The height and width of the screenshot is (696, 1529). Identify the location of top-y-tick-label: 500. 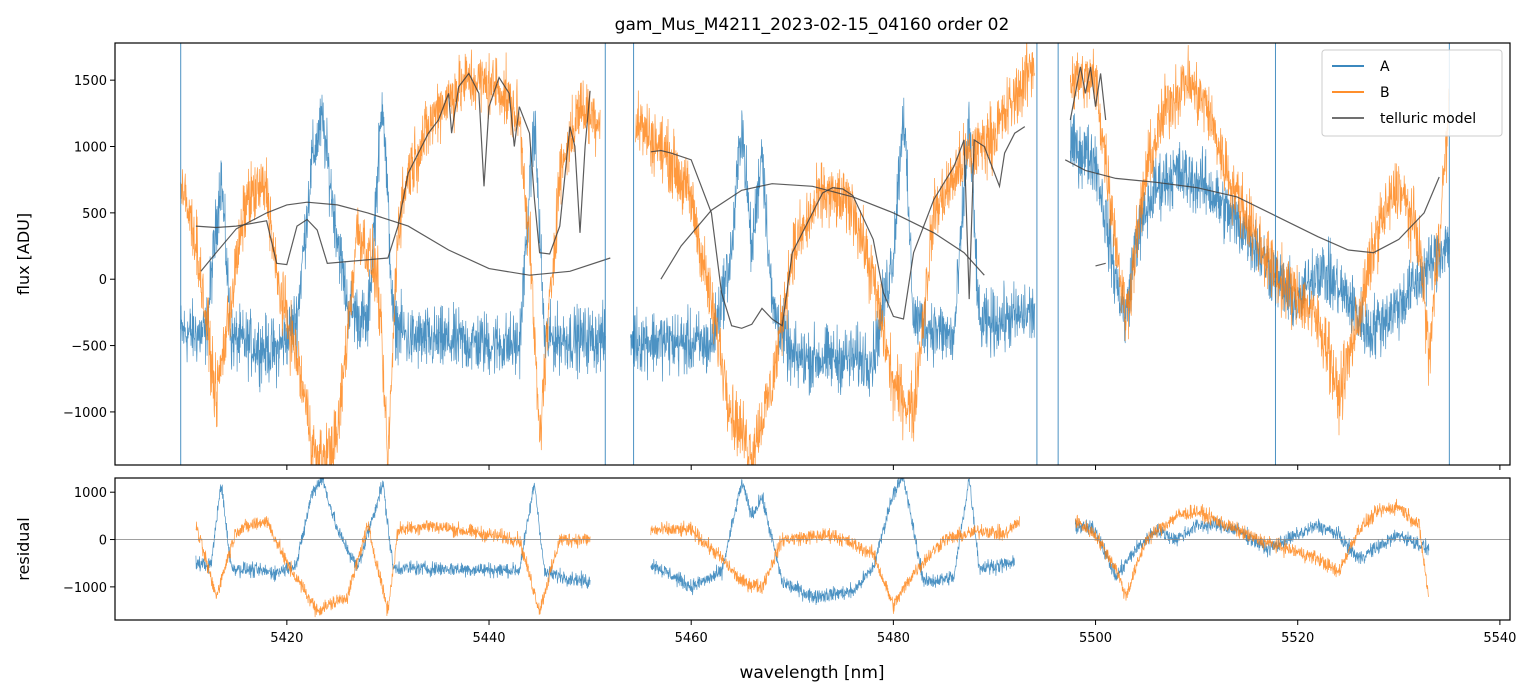
(94, 214).